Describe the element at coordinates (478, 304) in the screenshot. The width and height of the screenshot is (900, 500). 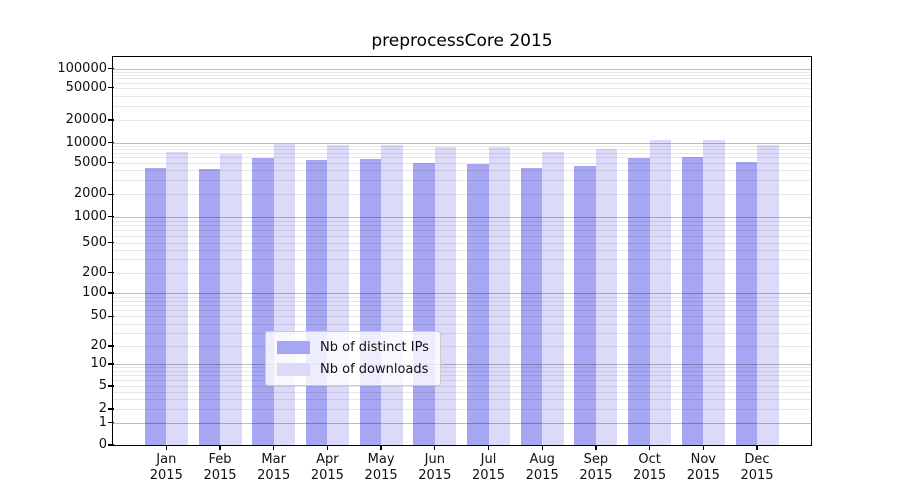
I see `bar-distinct-ips-jul` at that location.